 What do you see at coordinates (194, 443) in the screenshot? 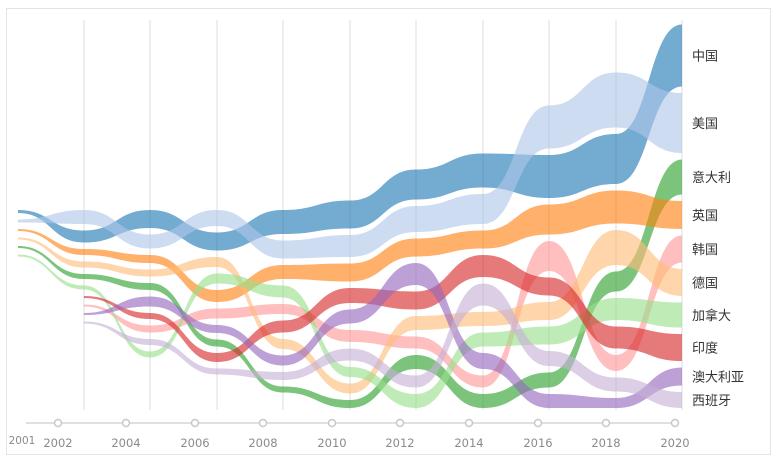
I see `timeline-label: 2006` at bounding box center [194, 443].